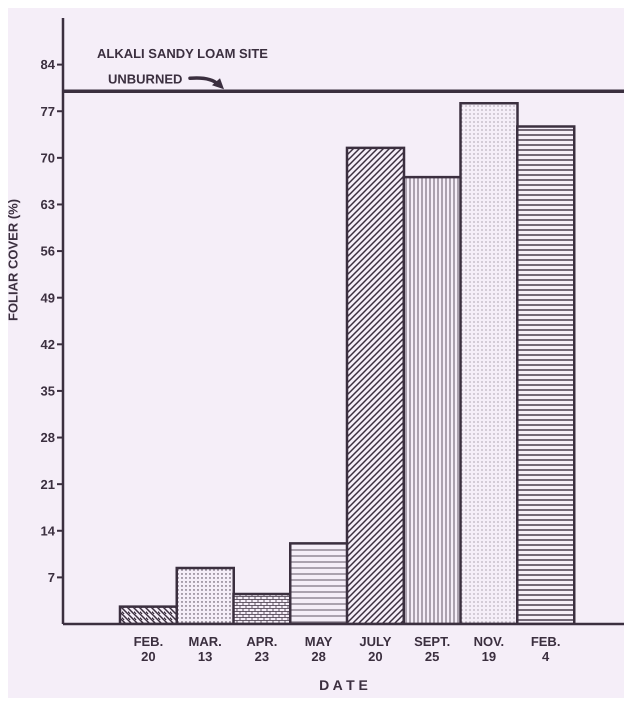 Image resolution: width=624 pixels, height=704 pixels. I want to click on y-axis-title: FOLIAR COVER (%), so click(13, 259).